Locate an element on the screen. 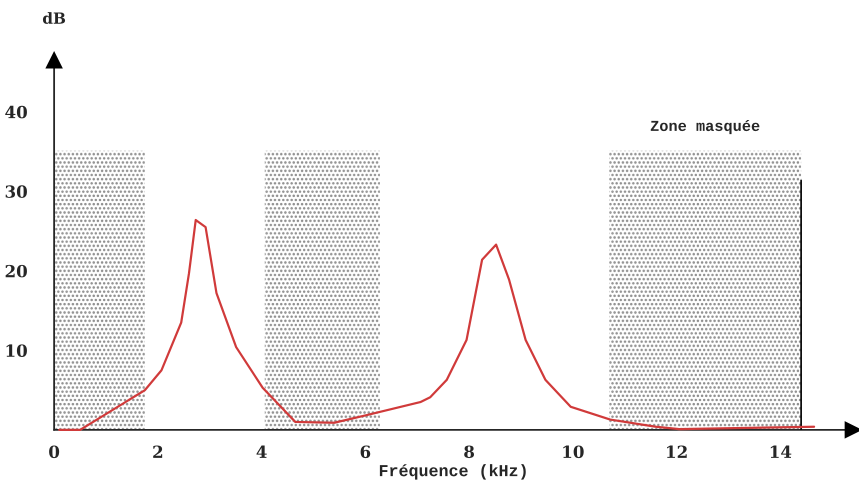  x-tick-label: 14 is located at coordinates (781, 451).